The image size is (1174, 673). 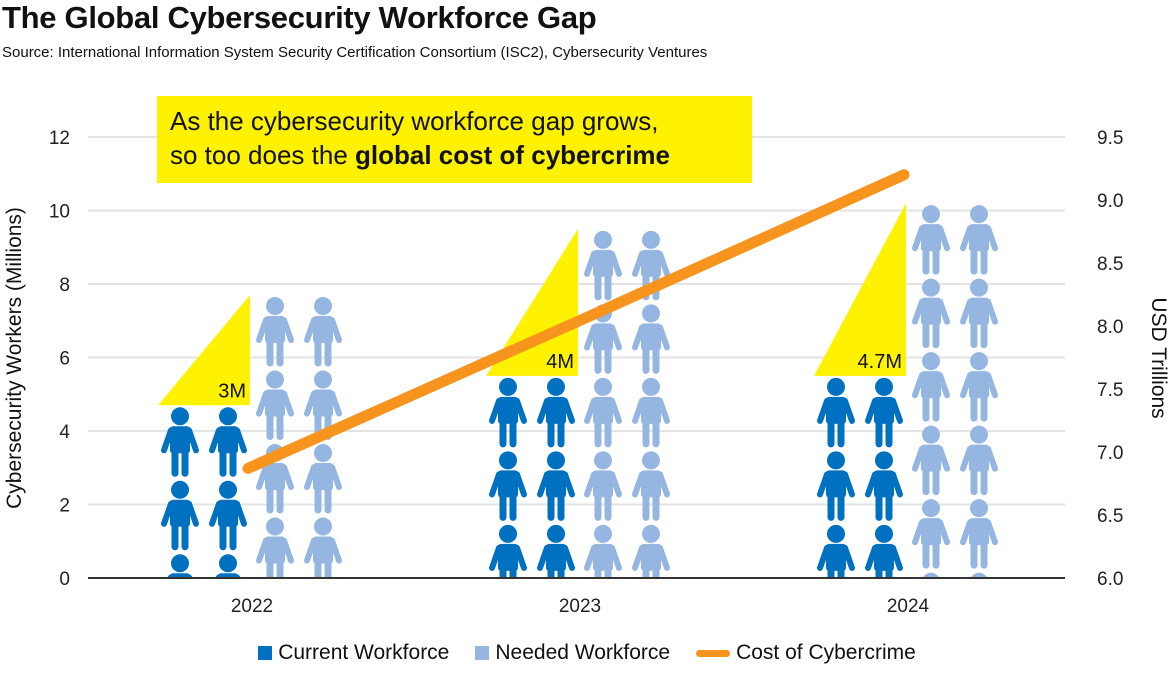 What do you see at coordinates (1110, 516) in the screenshot?
I see `y2-tick-label: 6.5` at bounding box center [1110, 516].